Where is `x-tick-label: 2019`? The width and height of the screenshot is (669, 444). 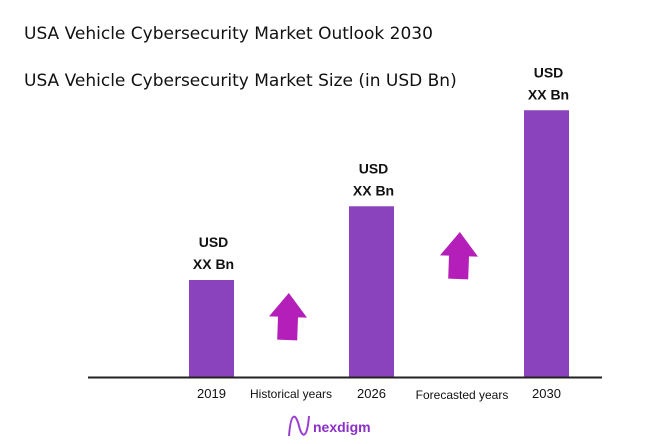
x-tick-label: 2019 is located at coordinates (211, 393).